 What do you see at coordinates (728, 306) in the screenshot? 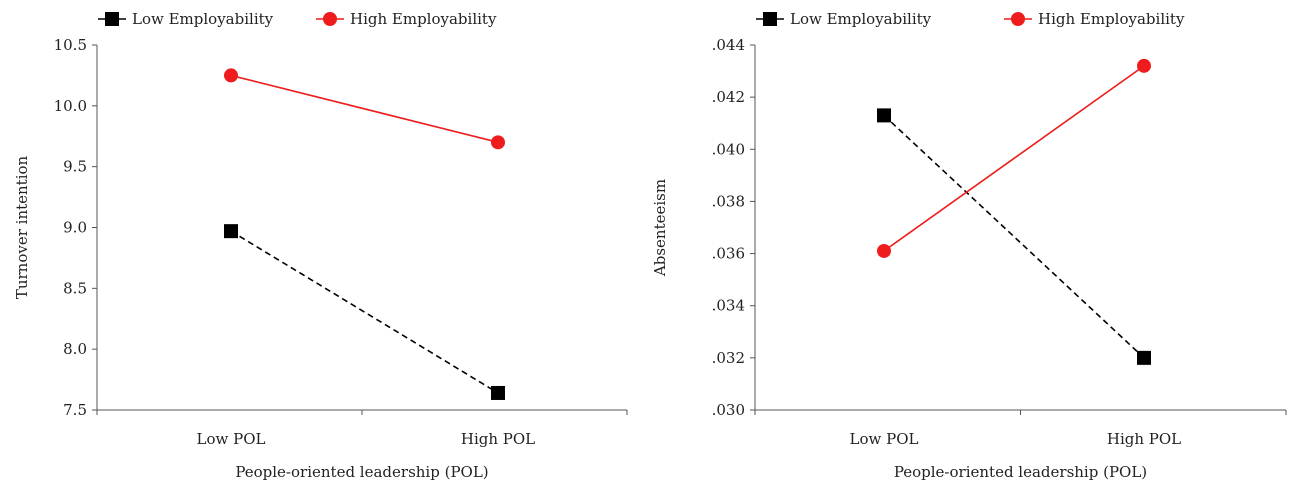
I see `y-tick-label: .034` at bounding box center [728, 306].